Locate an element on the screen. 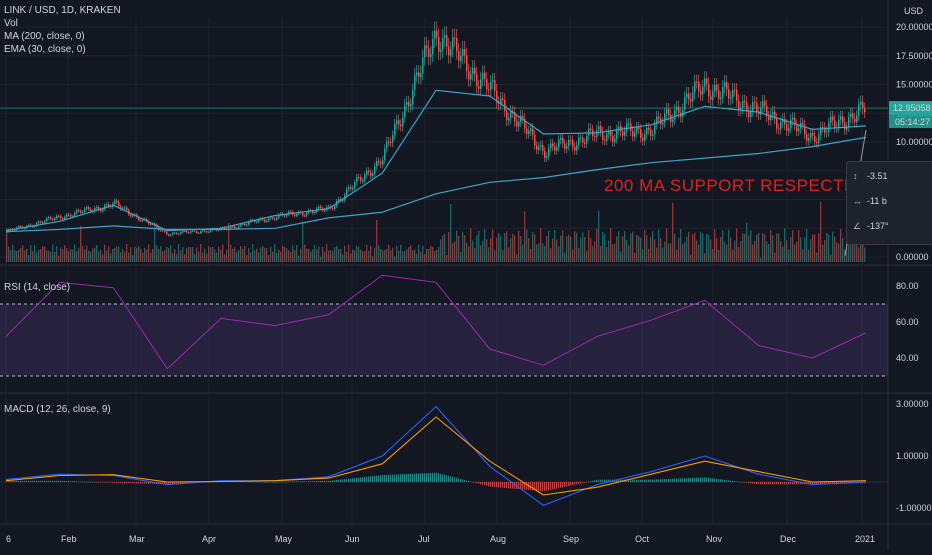 This screenshot has height=555, width=932. price-range-icon: ↕ is located at coordinates (855, 176).